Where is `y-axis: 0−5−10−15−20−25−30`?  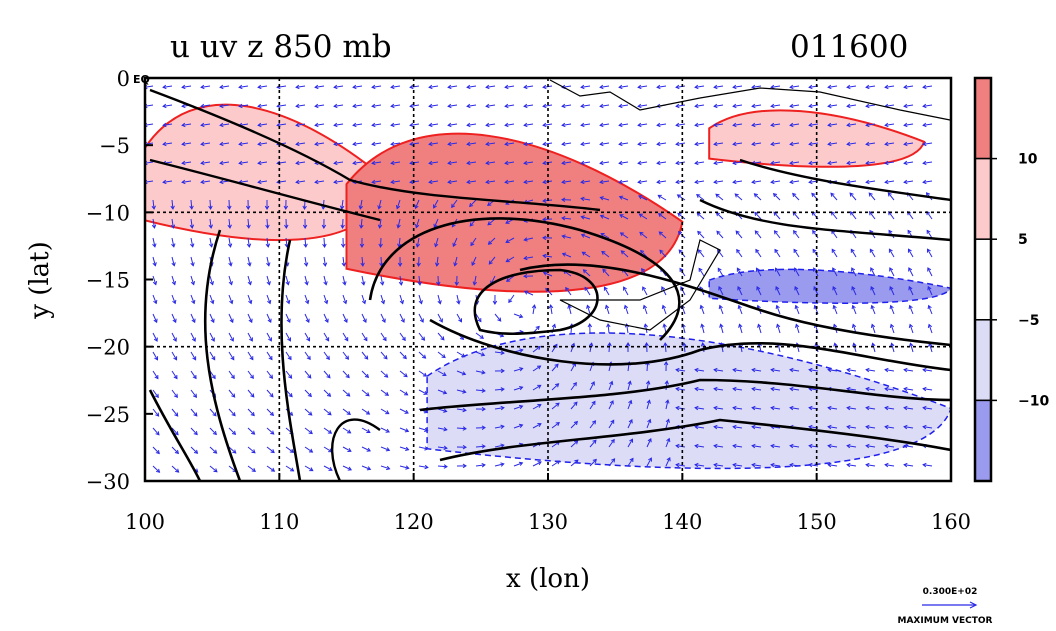 y-axis: 0−5−10−15−20−25−30 is located at coordinates (119, 280).